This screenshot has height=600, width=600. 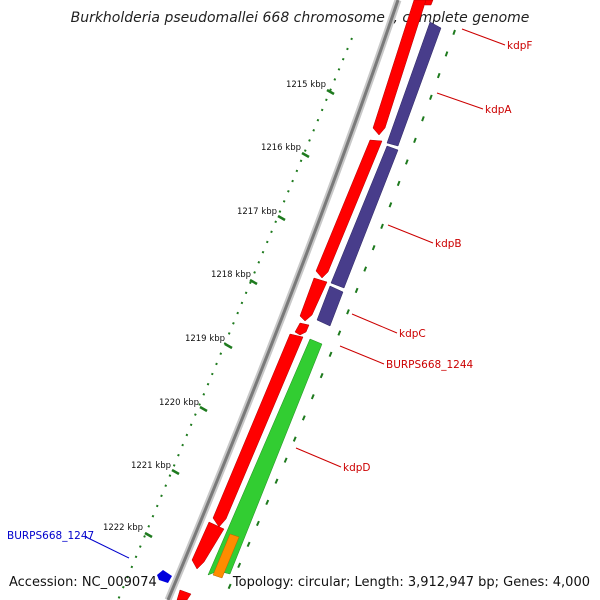 What do you see at coordinates (123, 528) in the screenshot?
I see `ruler-tick-label: 1222 kbp` at bounding box center [123, 528].